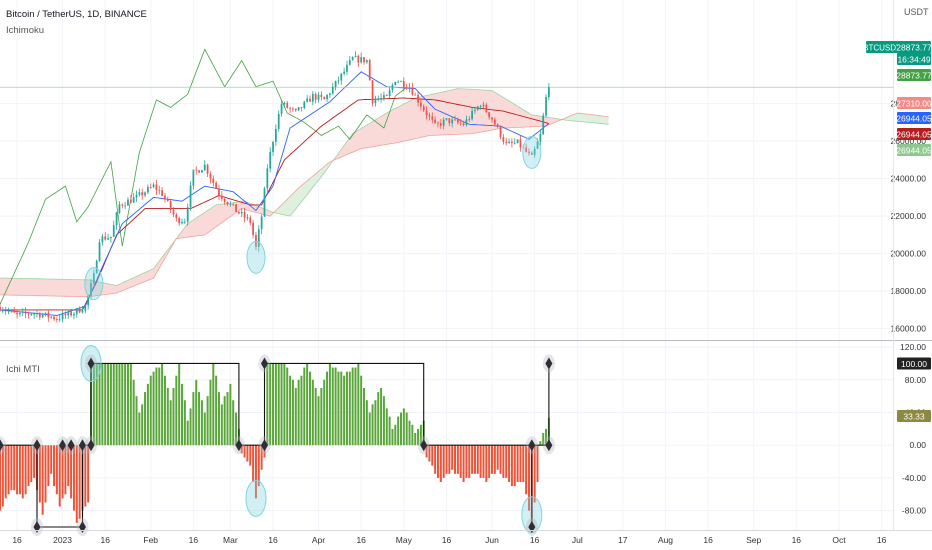 Image resolution: width=932 pixels, height=550 pixels. Describe the element at coordinates (23, 369) in the screenshot. I see `mti-legend: Ichi MTI` at that location.